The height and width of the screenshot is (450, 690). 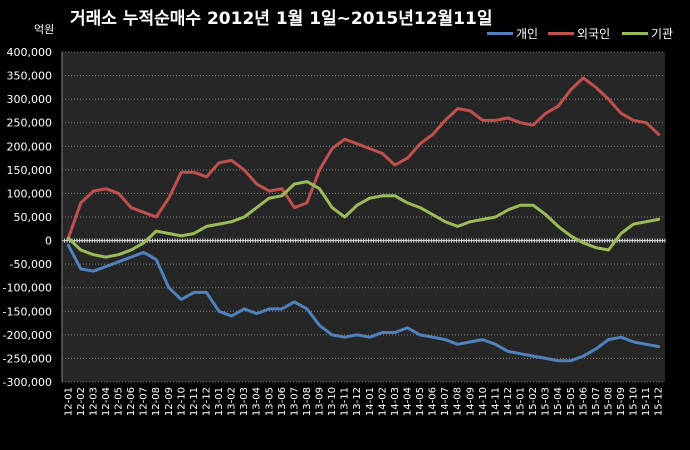 What do you see at coordinates (420, 401) in the screenshot?
I see `x-tick-label: 14-05` at bounding box center [420, 401].